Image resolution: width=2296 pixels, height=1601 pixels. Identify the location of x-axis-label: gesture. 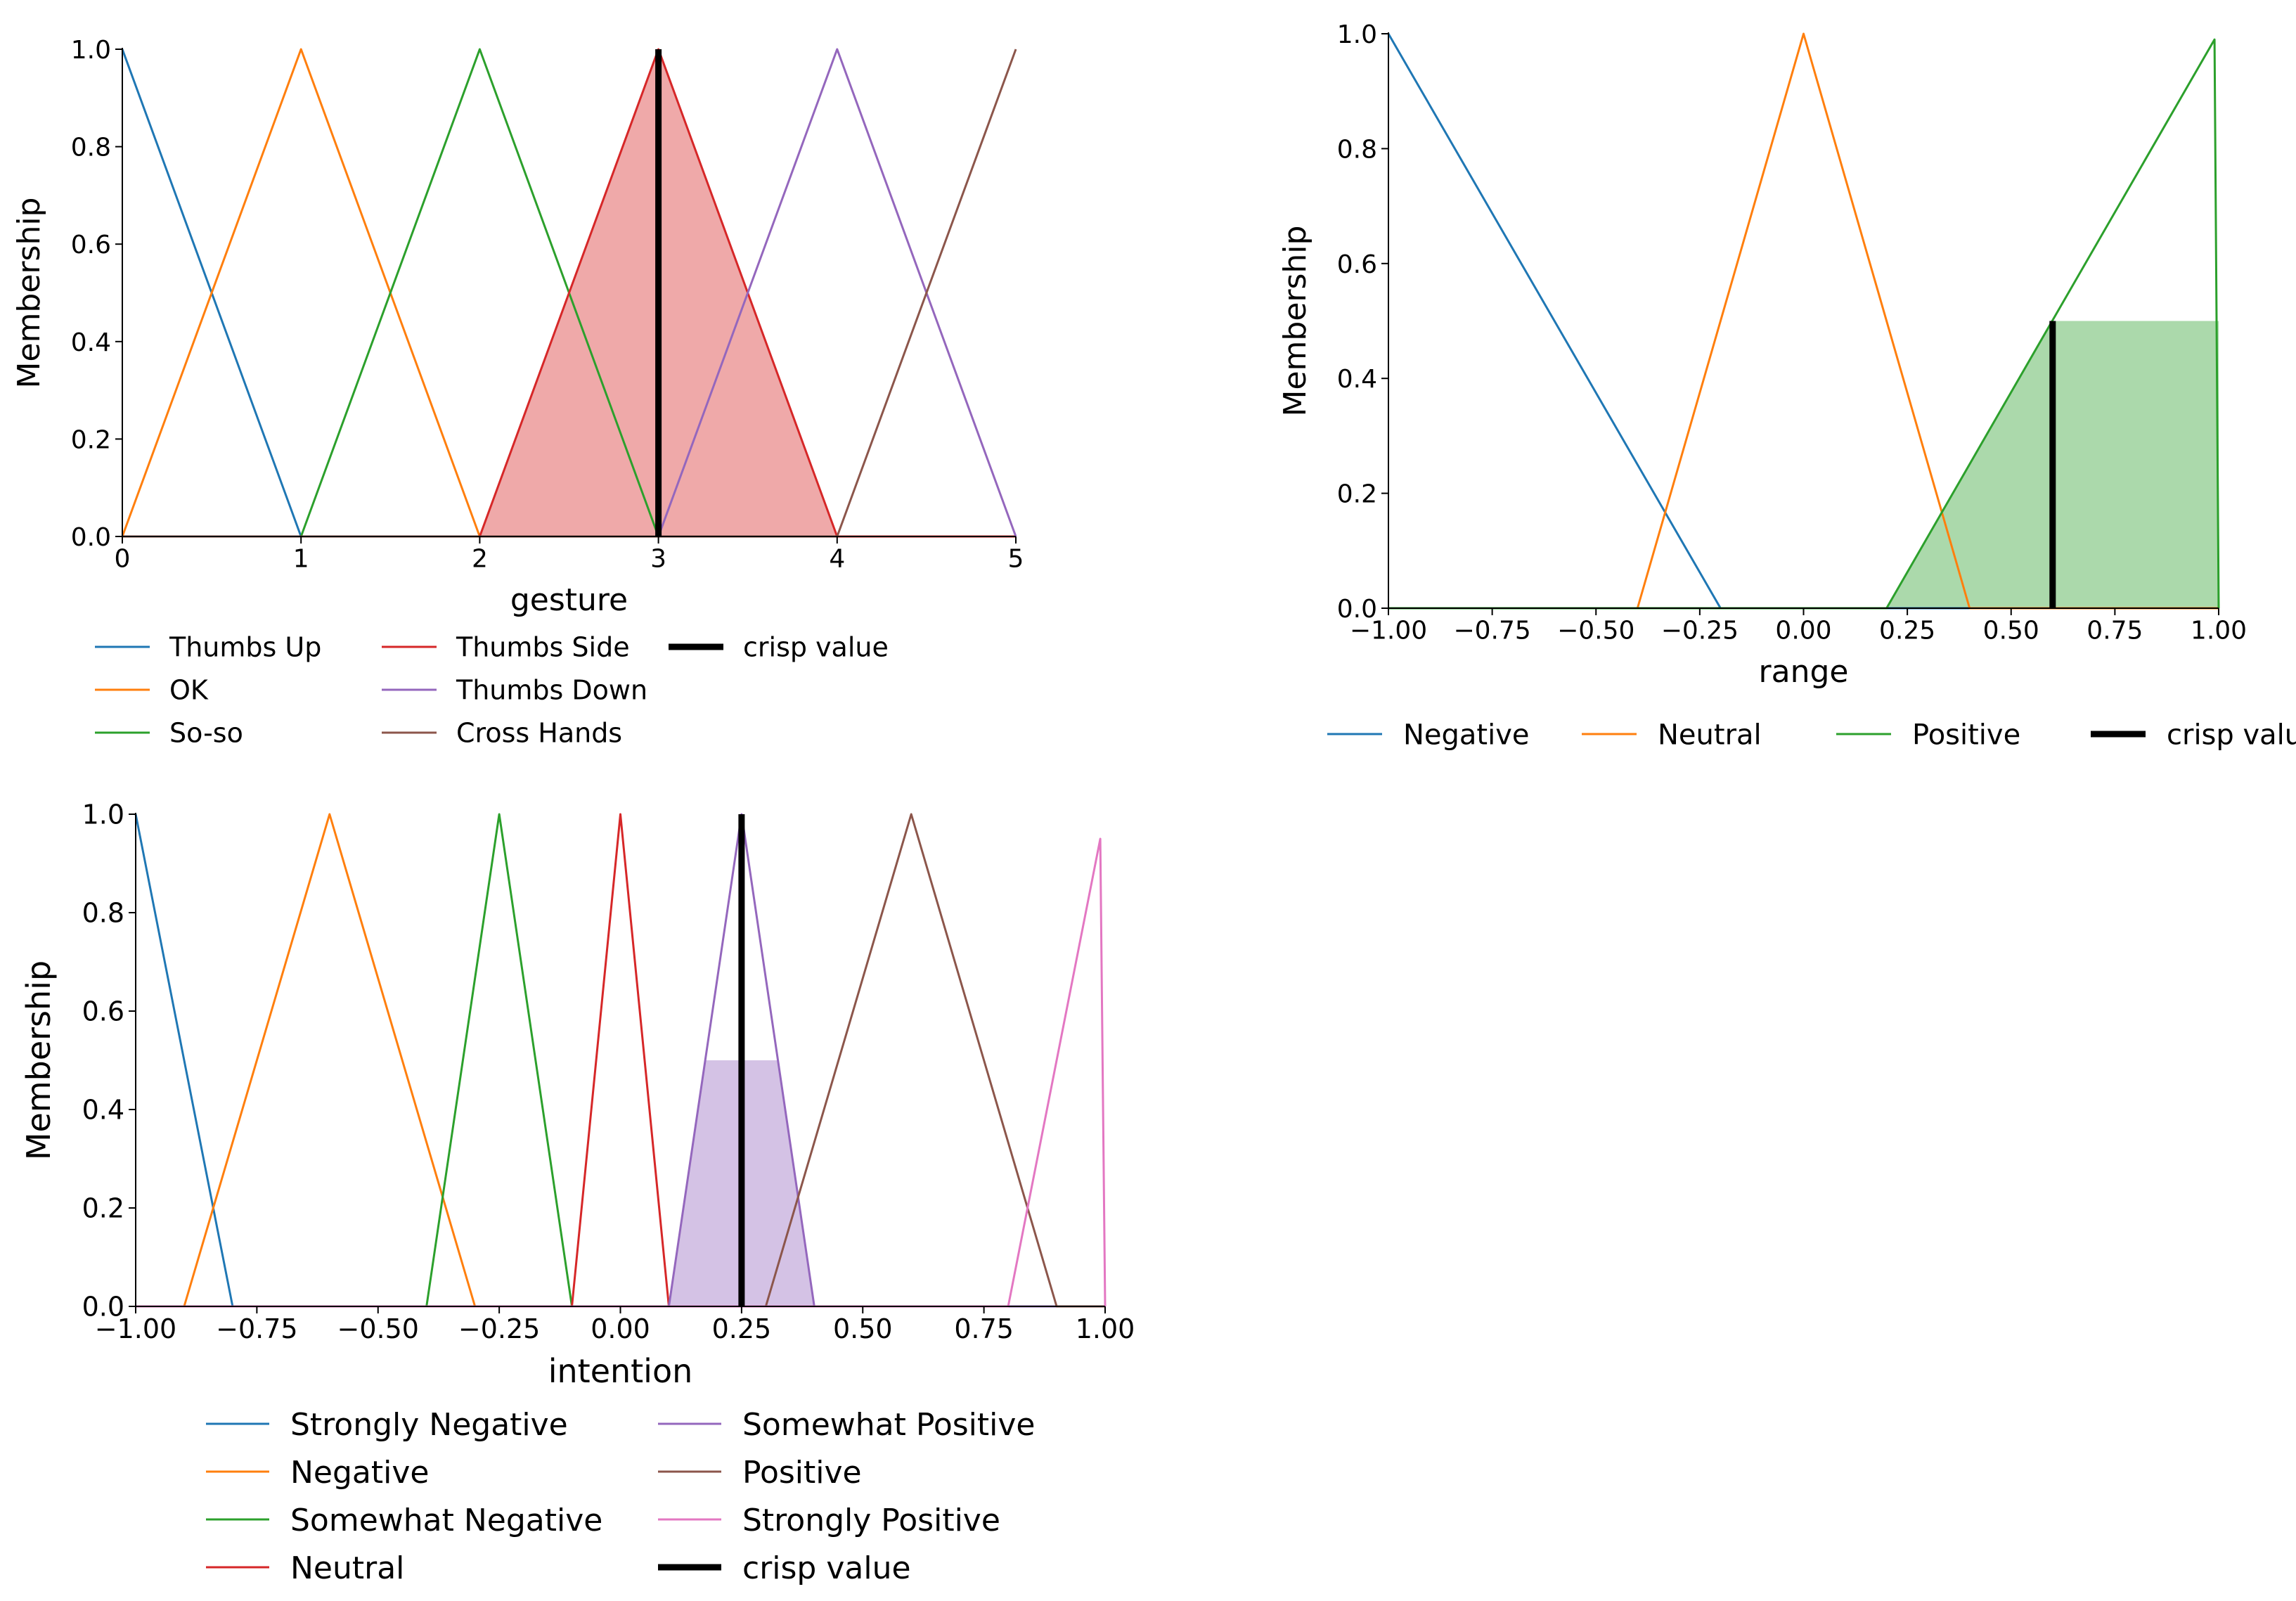
(569, 600).